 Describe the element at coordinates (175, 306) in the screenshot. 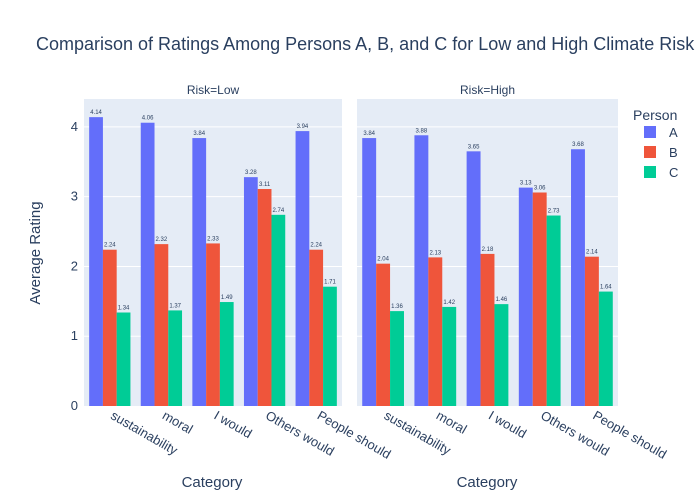

I see `data-label-0-C-1: 1.37` at that location.